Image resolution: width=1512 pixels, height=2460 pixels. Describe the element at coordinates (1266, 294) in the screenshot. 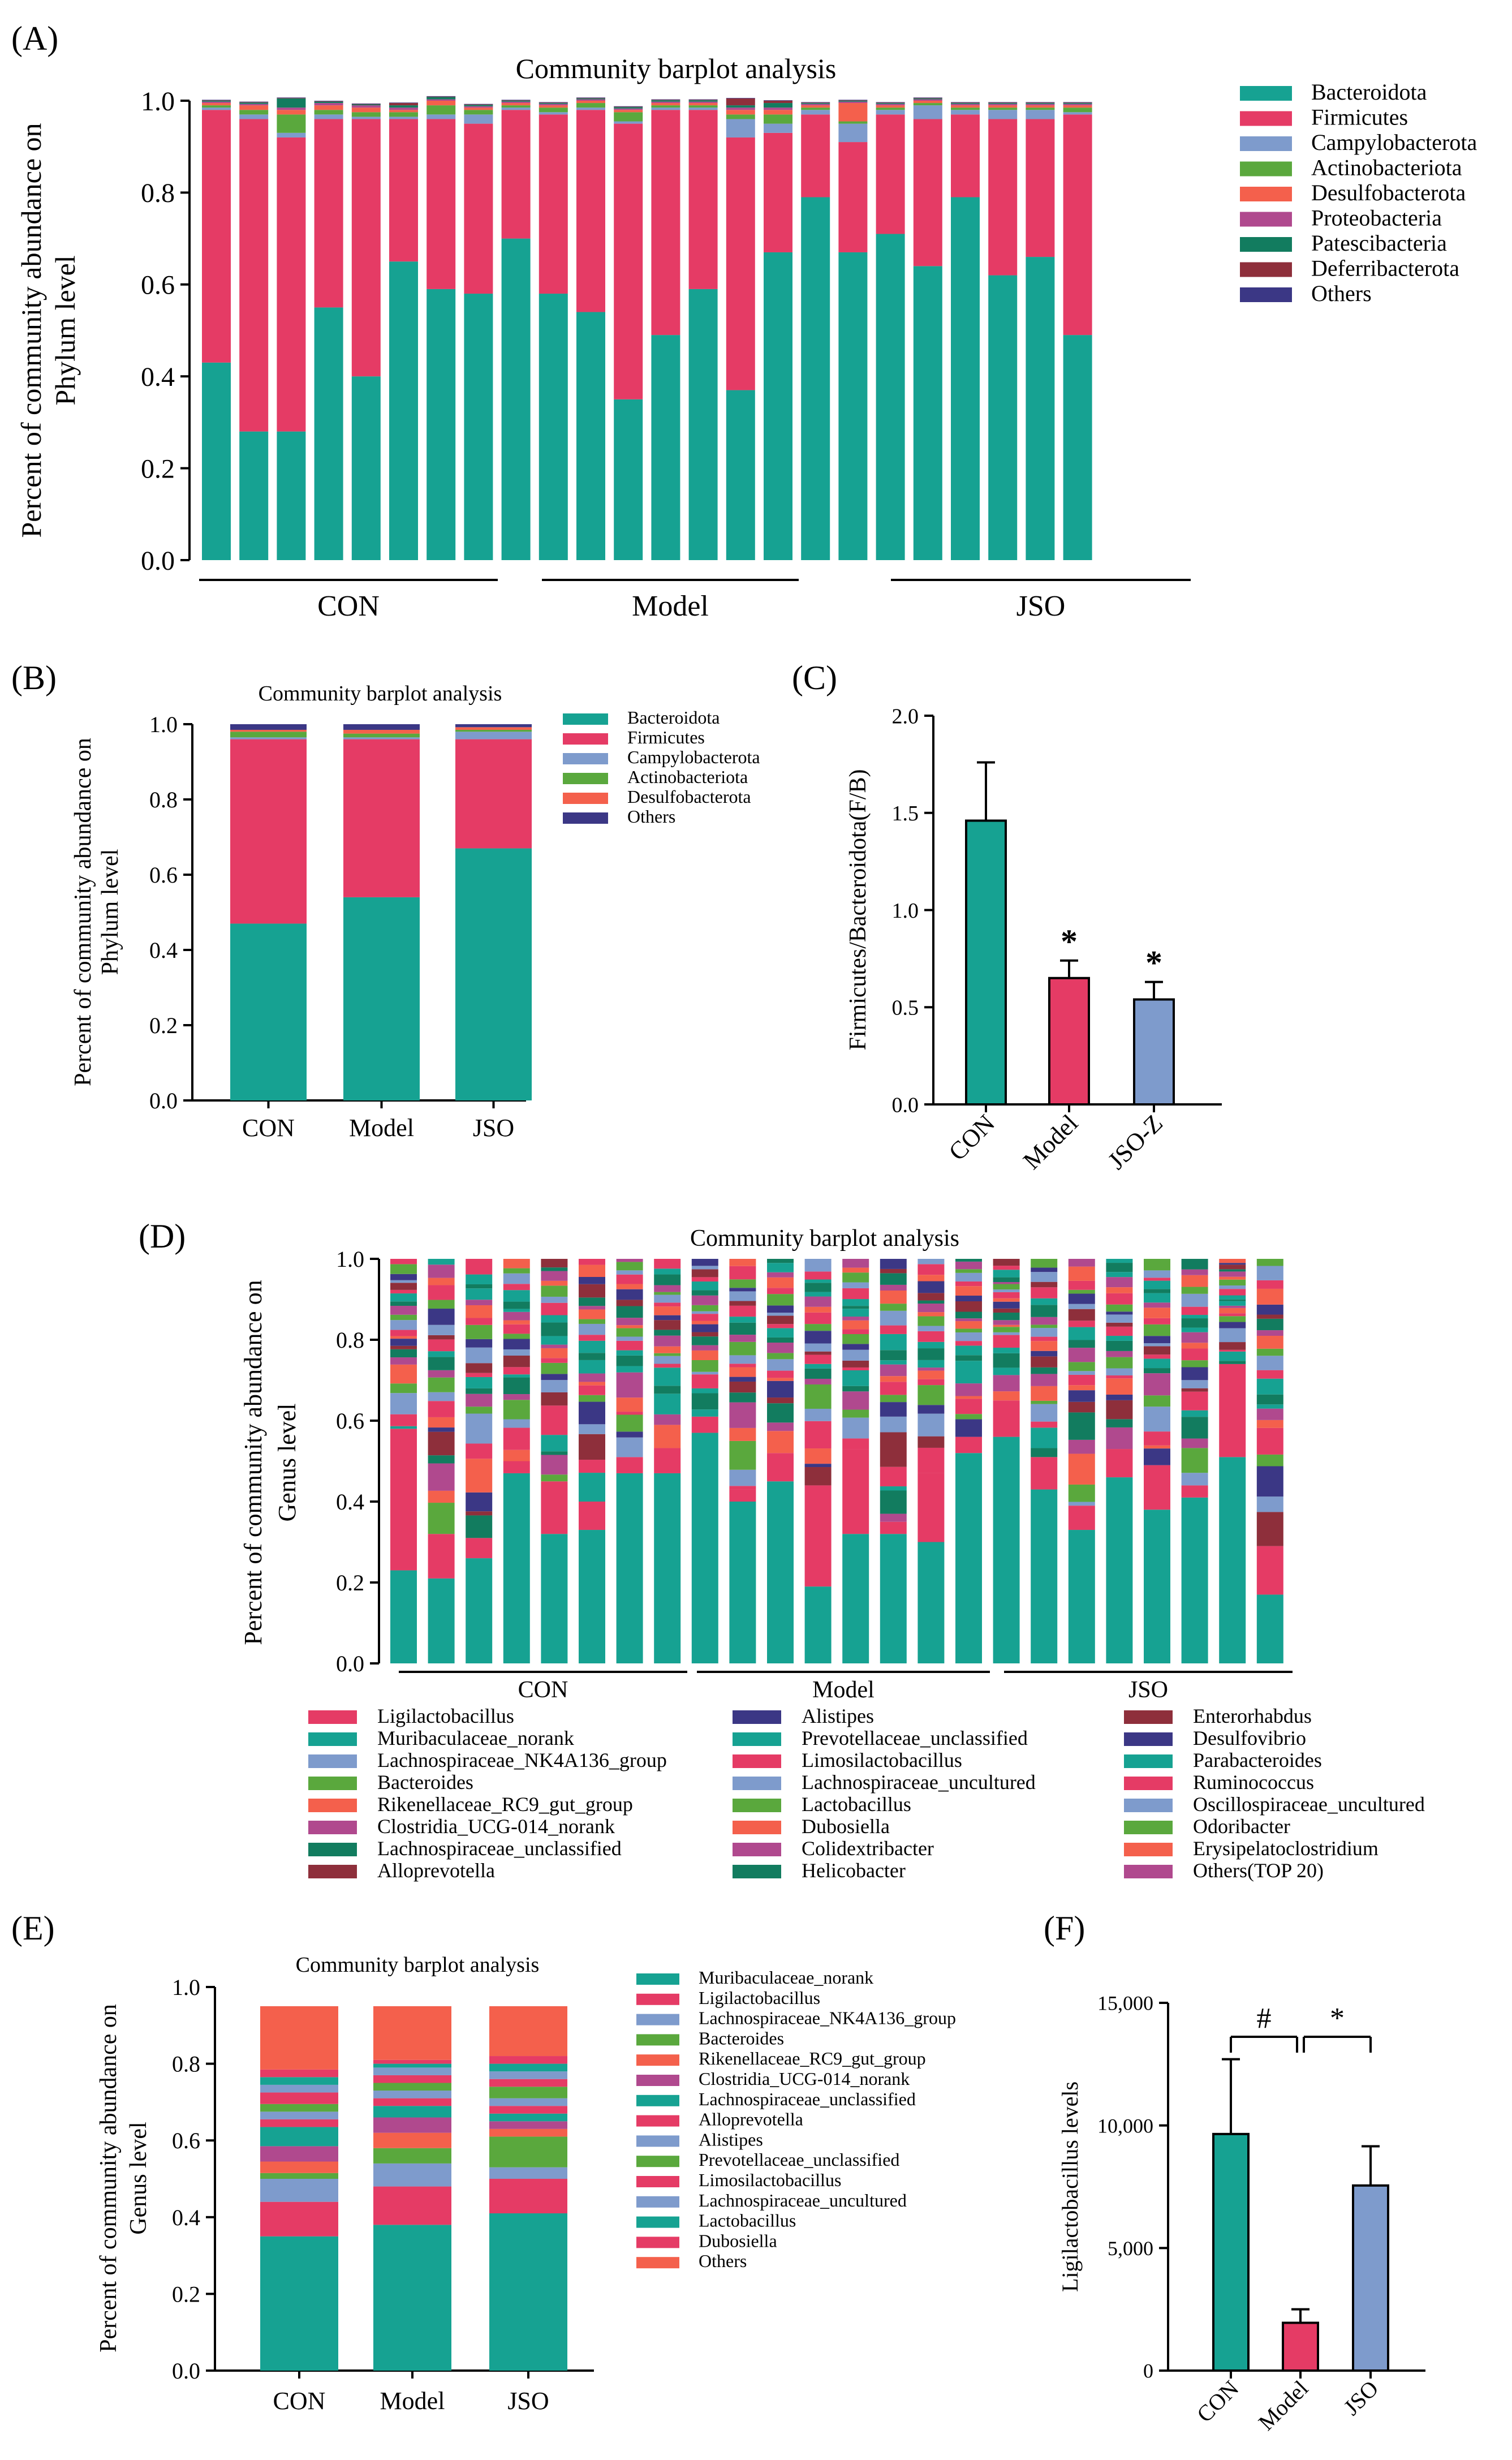

I see `chart-a-legend-swatch` at that location.